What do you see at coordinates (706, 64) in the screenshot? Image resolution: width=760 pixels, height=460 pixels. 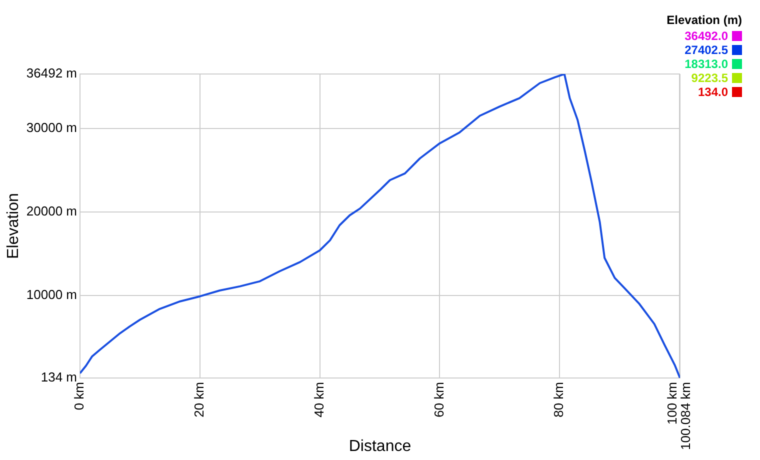 I see `color-bar-label: 18313.0` at bounding box center [706, 64].